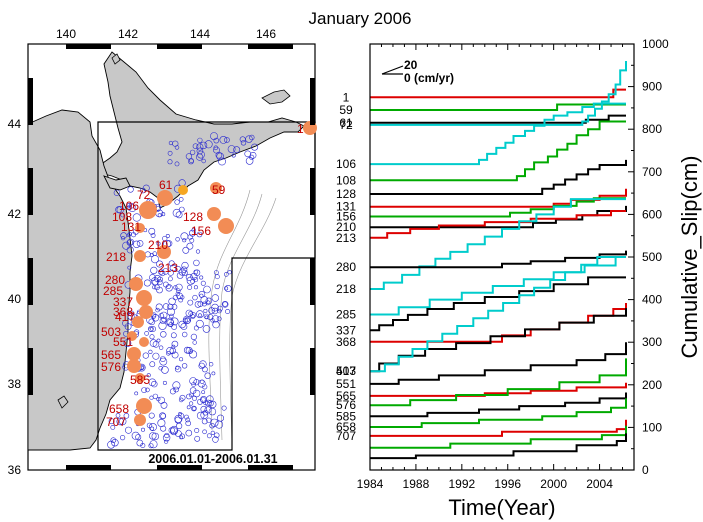 This screenshot has width=703, height=522. Describe the element at coordinates (168, 268) in the screenshot. I see `site-label: 213` at that location.